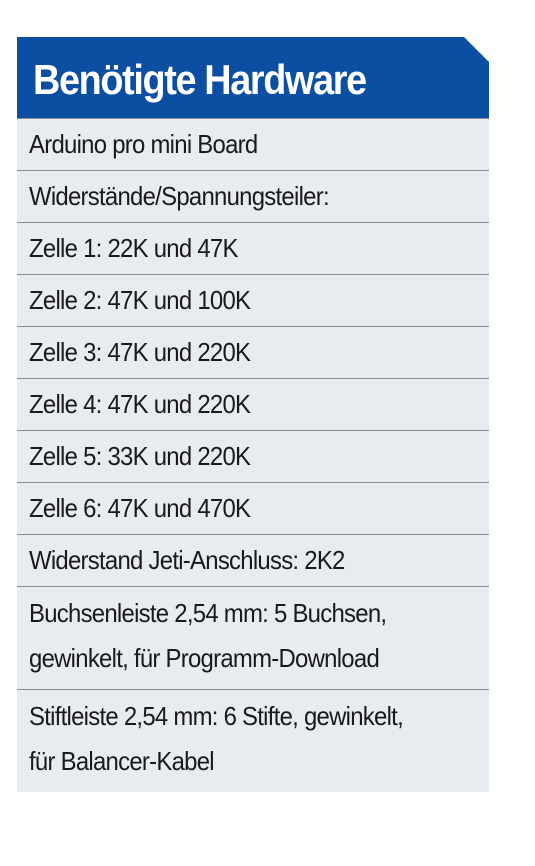 The height and width of the screenshot is (866, 535). Describe the element at coordinates (187, 560) in the screenshot. I see `row-text: Widerstand Jeti-Anschluss: 2K2` at that location.